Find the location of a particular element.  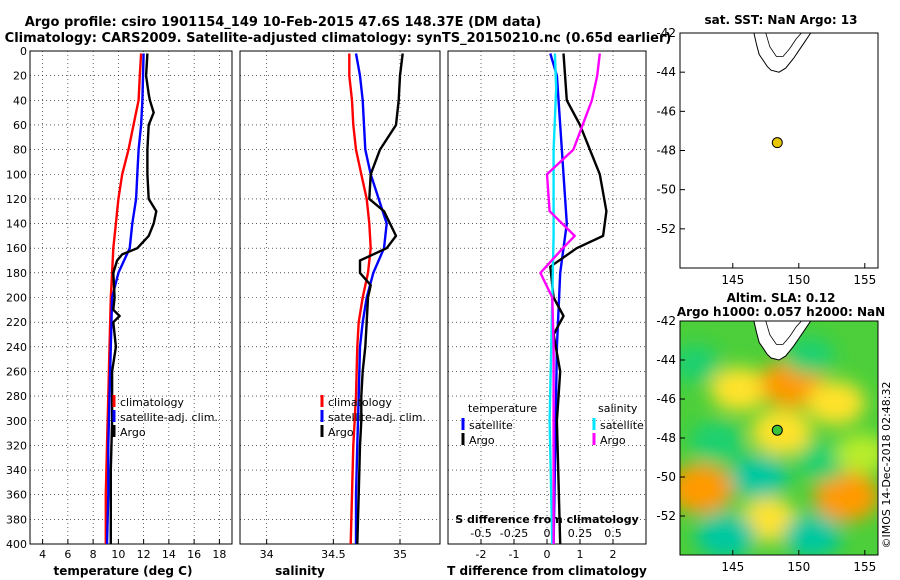

s-tick-label: -0.5 is located at coordinates (480, 533).